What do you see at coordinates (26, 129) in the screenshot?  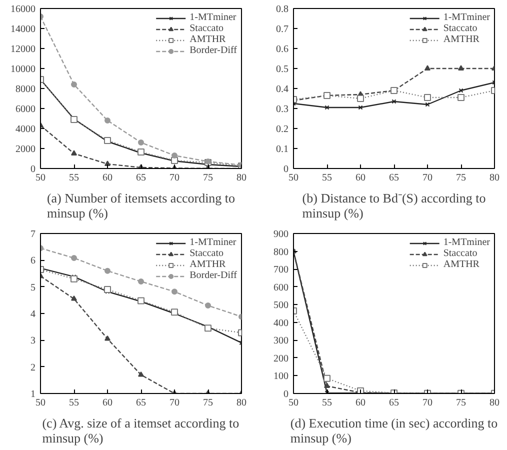 I see `y-tick-label: 4000` at bounding box center [26, 129].